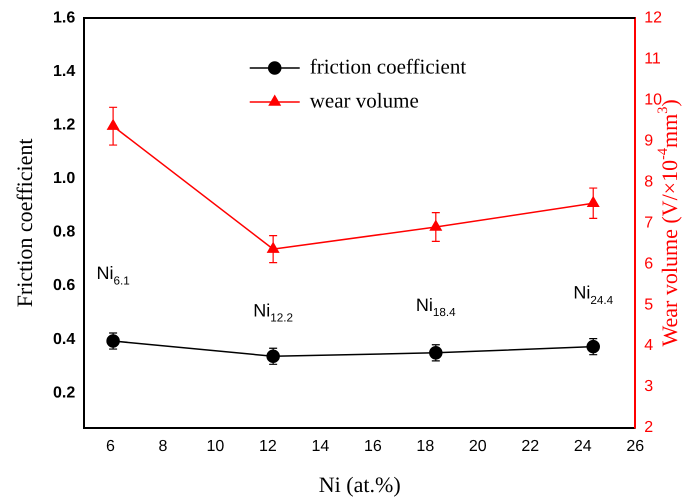 The height and width of the screenshot is (499, 695). I want to click on x-tick-label: 24, so click(583, 446).